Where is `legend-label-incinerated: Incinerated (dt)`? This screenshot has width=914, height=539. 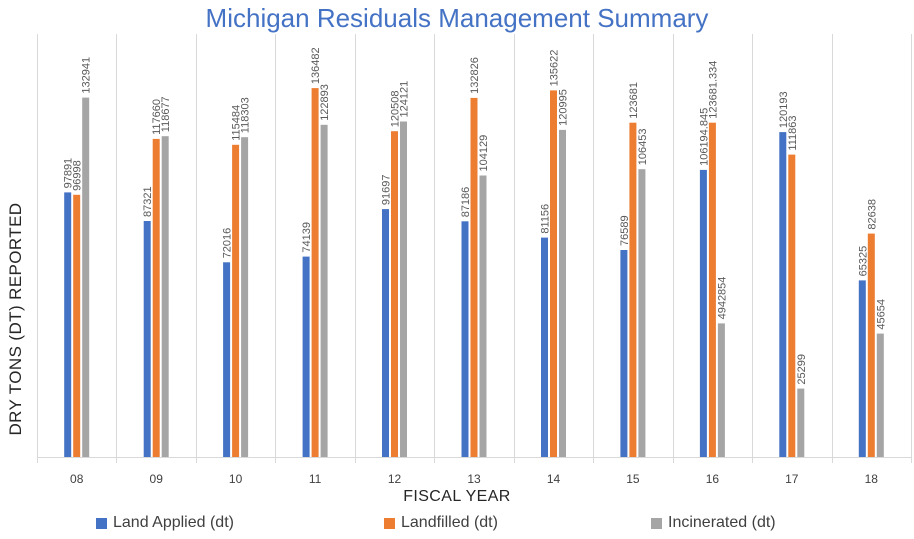 legend-label-incinerated: Incinerated (dt) is located at coordinates (722, 522).